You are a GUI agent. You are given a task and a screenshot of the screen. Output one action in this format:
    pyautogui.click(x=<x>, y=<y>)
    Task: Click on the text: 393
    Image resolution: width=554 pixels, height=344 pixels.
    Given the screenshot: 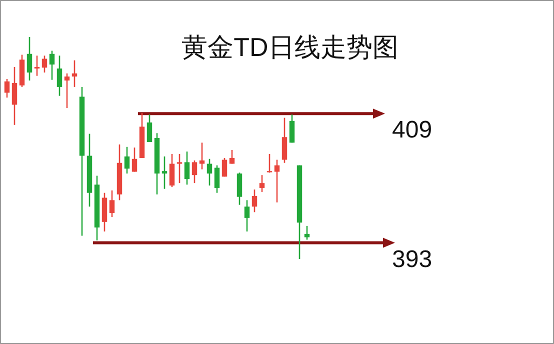 What is the action you would take?
    pyautogui.click(x=412, y=259)
    